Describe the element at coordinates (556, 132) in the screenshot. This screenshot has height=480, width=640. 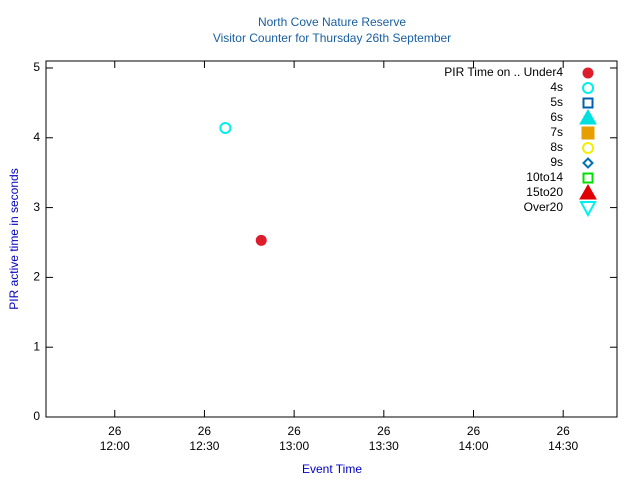
I see `legend-label: 7s` at that location.